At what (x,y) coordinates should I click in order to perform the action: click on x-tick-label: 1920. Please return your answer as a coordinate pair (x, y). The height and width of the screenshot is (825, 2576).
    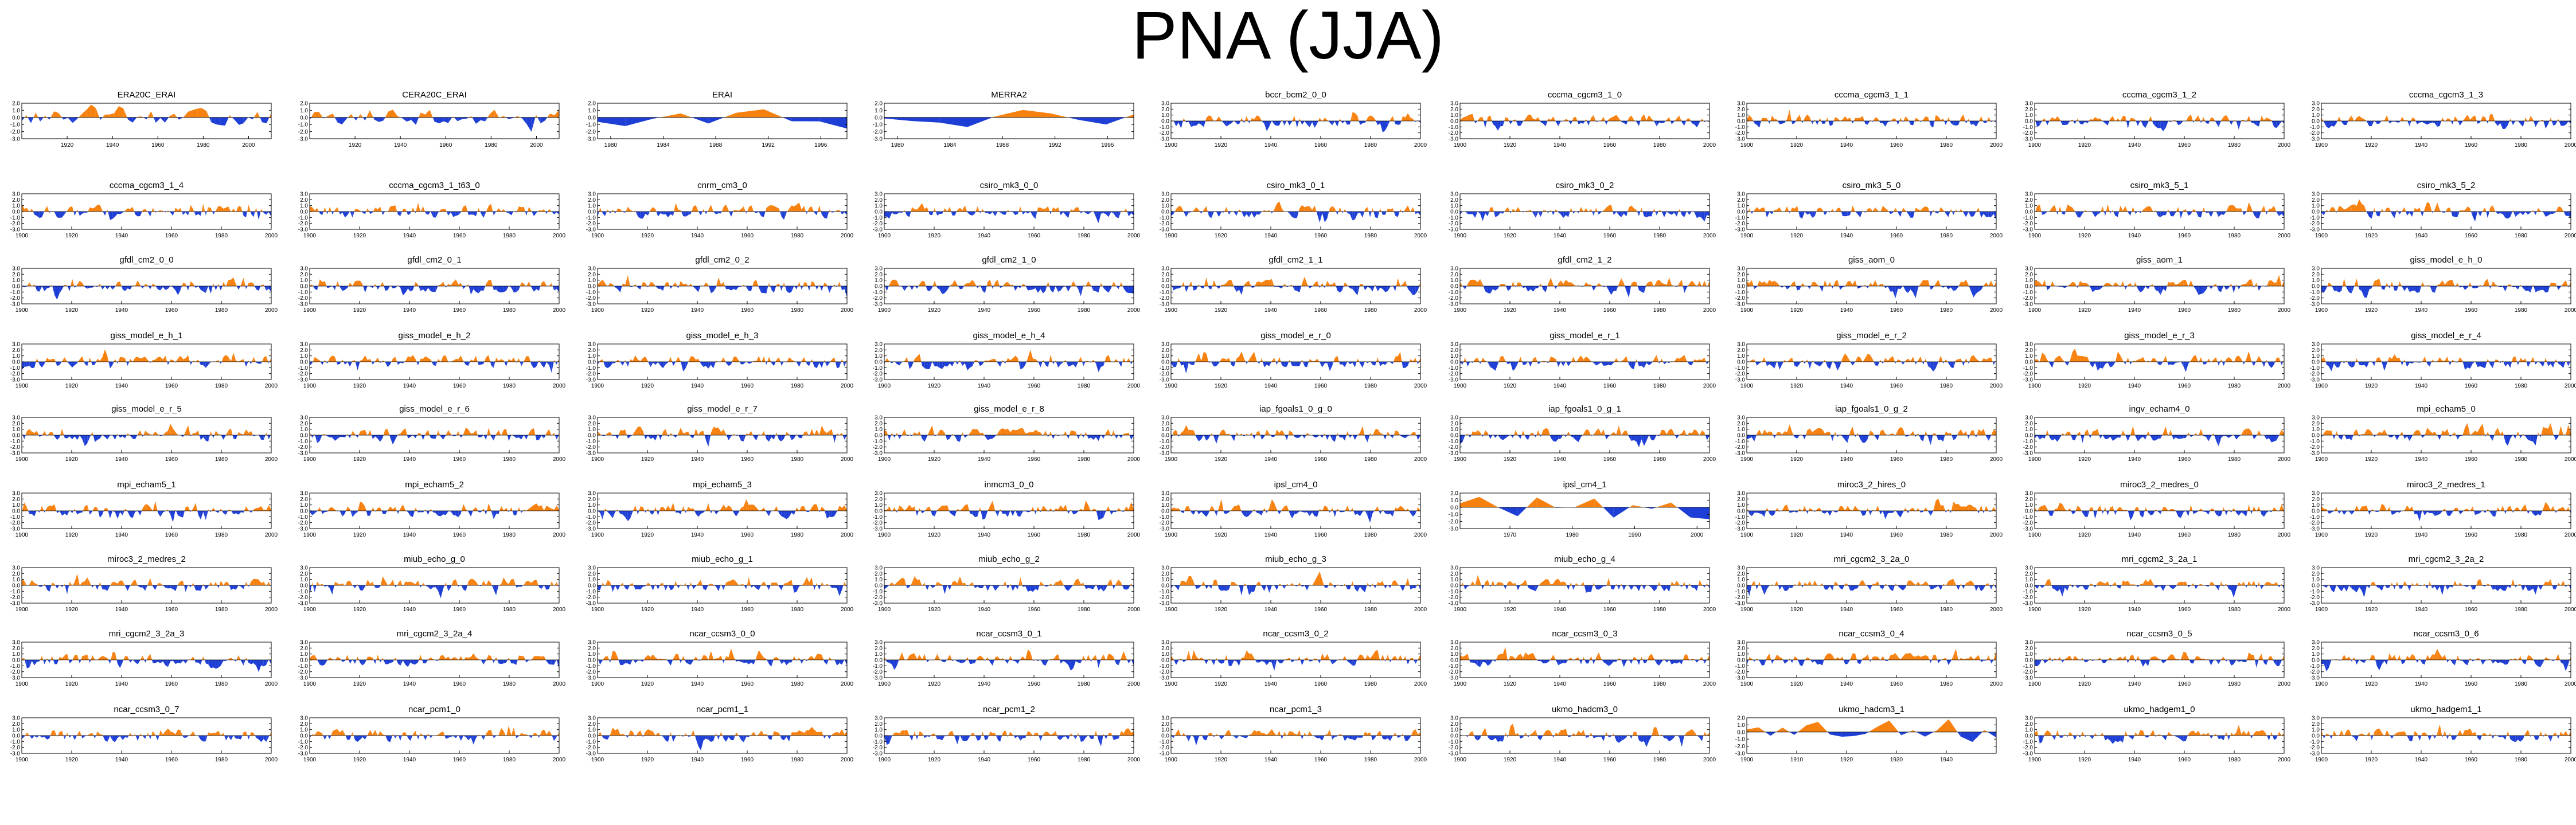
    Looking at the image, I should click on (1222, 145).